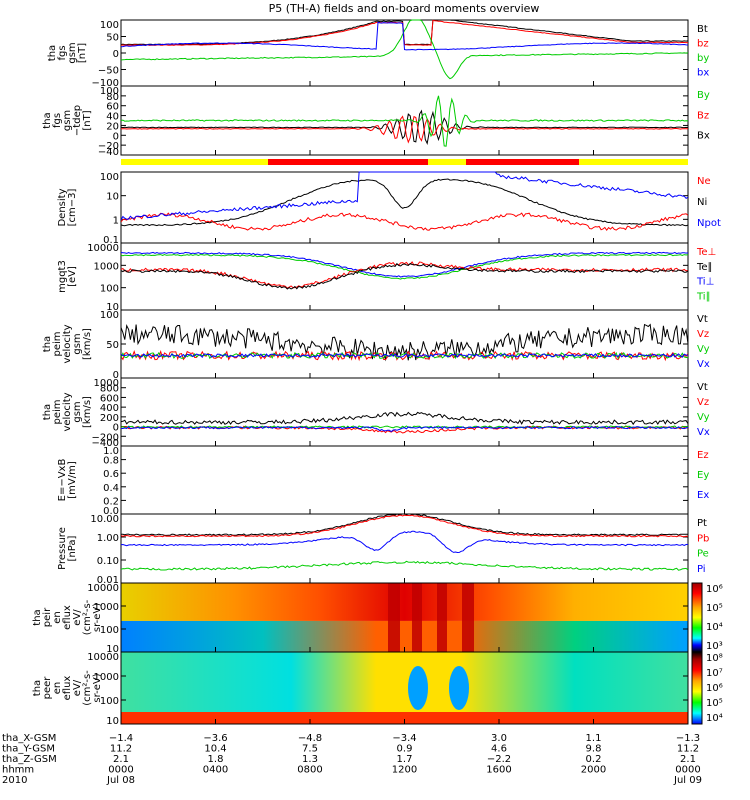 This screenshot has height=800, width=750. What do you see at coordinates (109, 389) in the screenshot?
I see `y-tick-label: 800` at bounding box center [109, 389].